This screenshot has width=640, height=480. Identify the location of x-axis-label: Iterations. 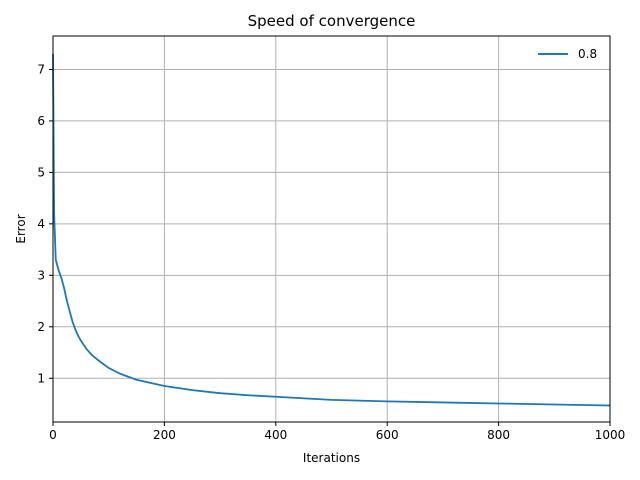
(331, 458).